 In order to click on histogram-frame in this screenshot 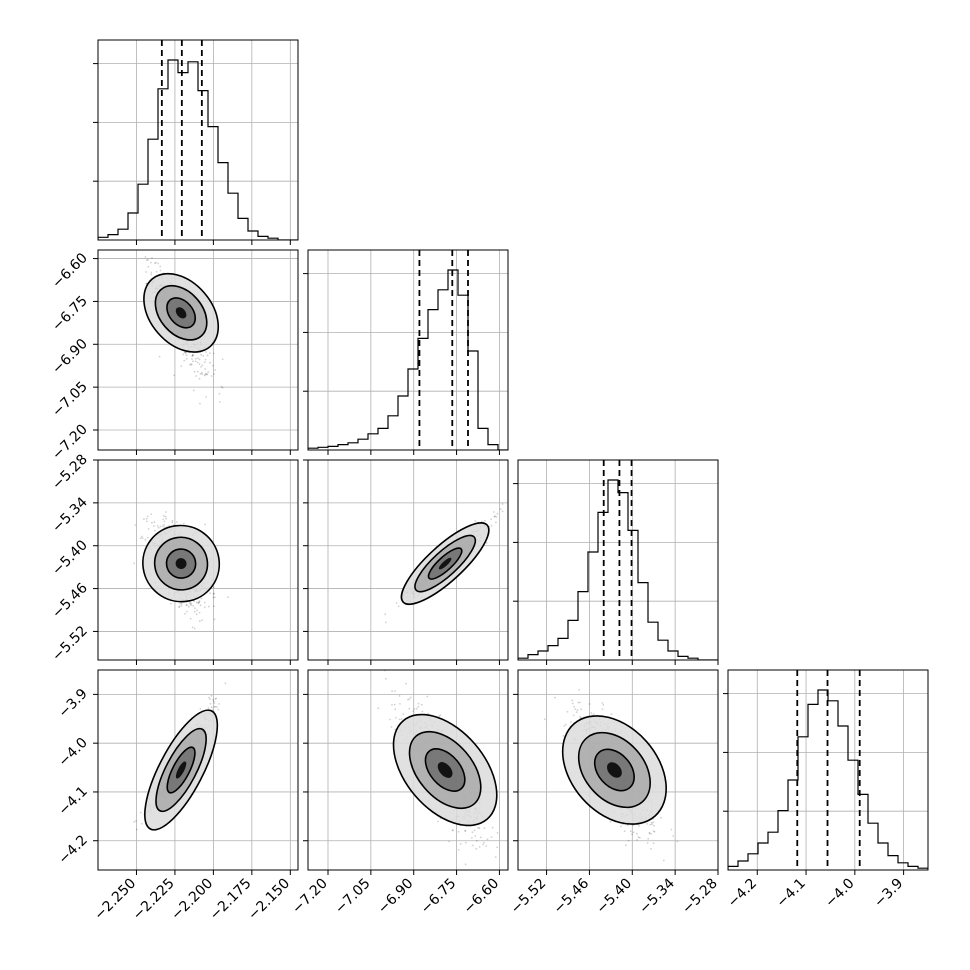, I will do `click(828, 770)`.